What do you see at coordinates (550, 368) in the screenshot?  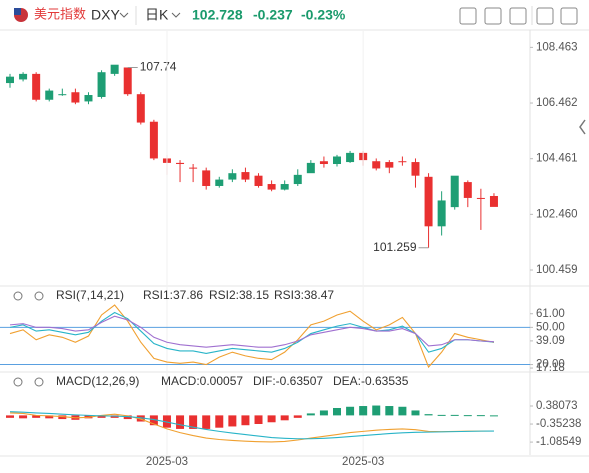 I see `y-tick-label: 17.18` at bounding box center [550, 368].